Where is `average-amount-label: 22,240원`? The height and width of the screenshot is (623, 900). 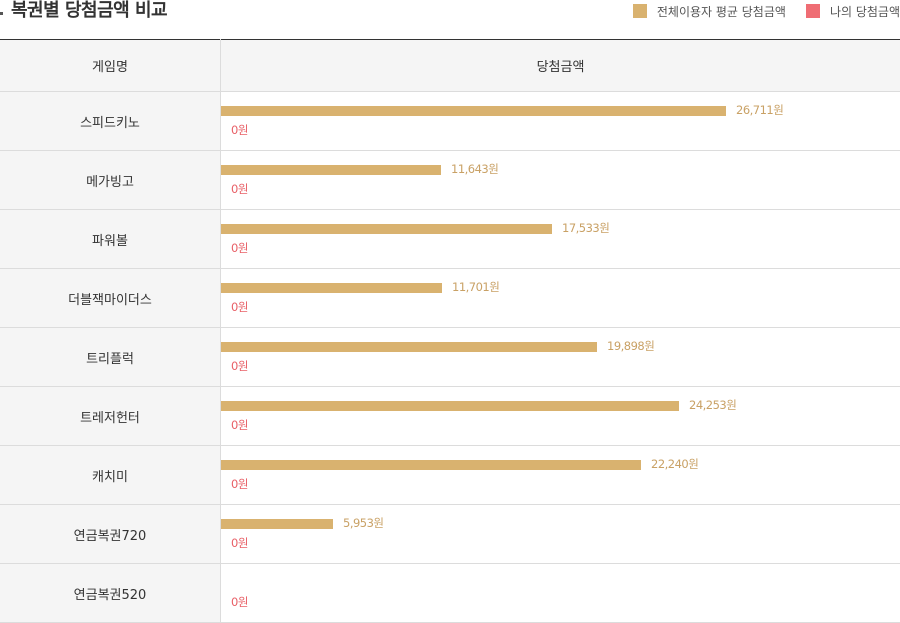
average-amount-label: 22,240원 is located at coordinates (674, 464).